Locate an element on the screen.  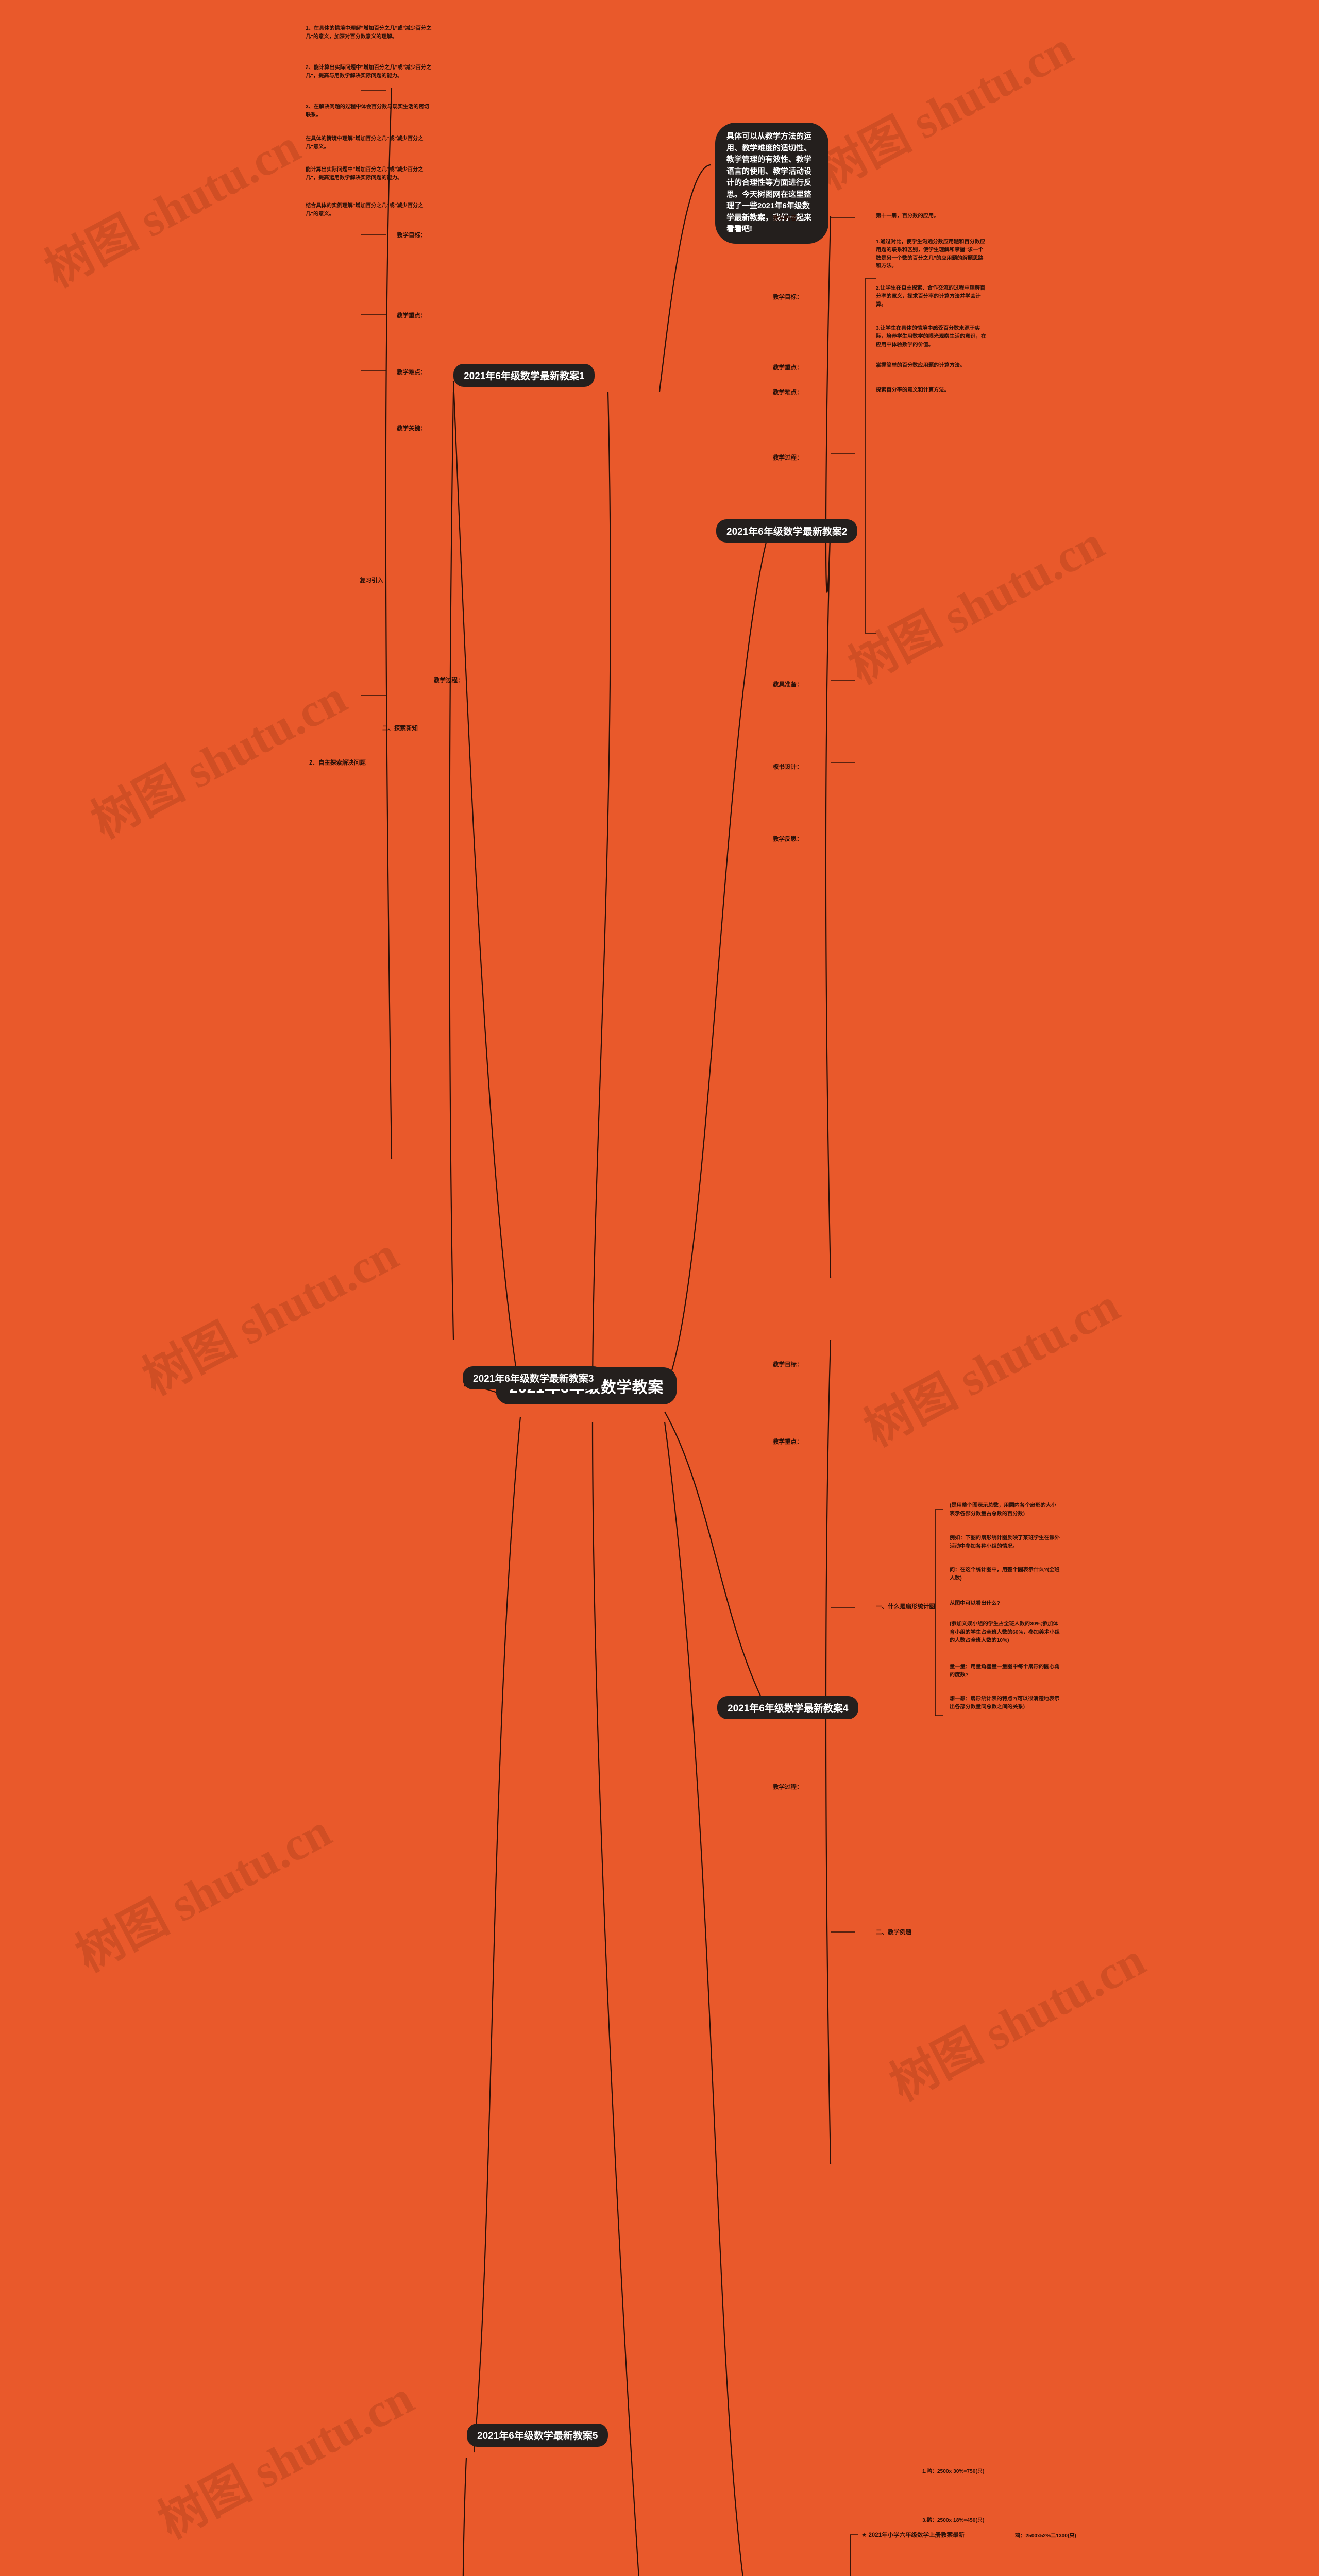
branch-node-3: 2021年6年级数学最新教案3 is located at coordinates (533, 1377).